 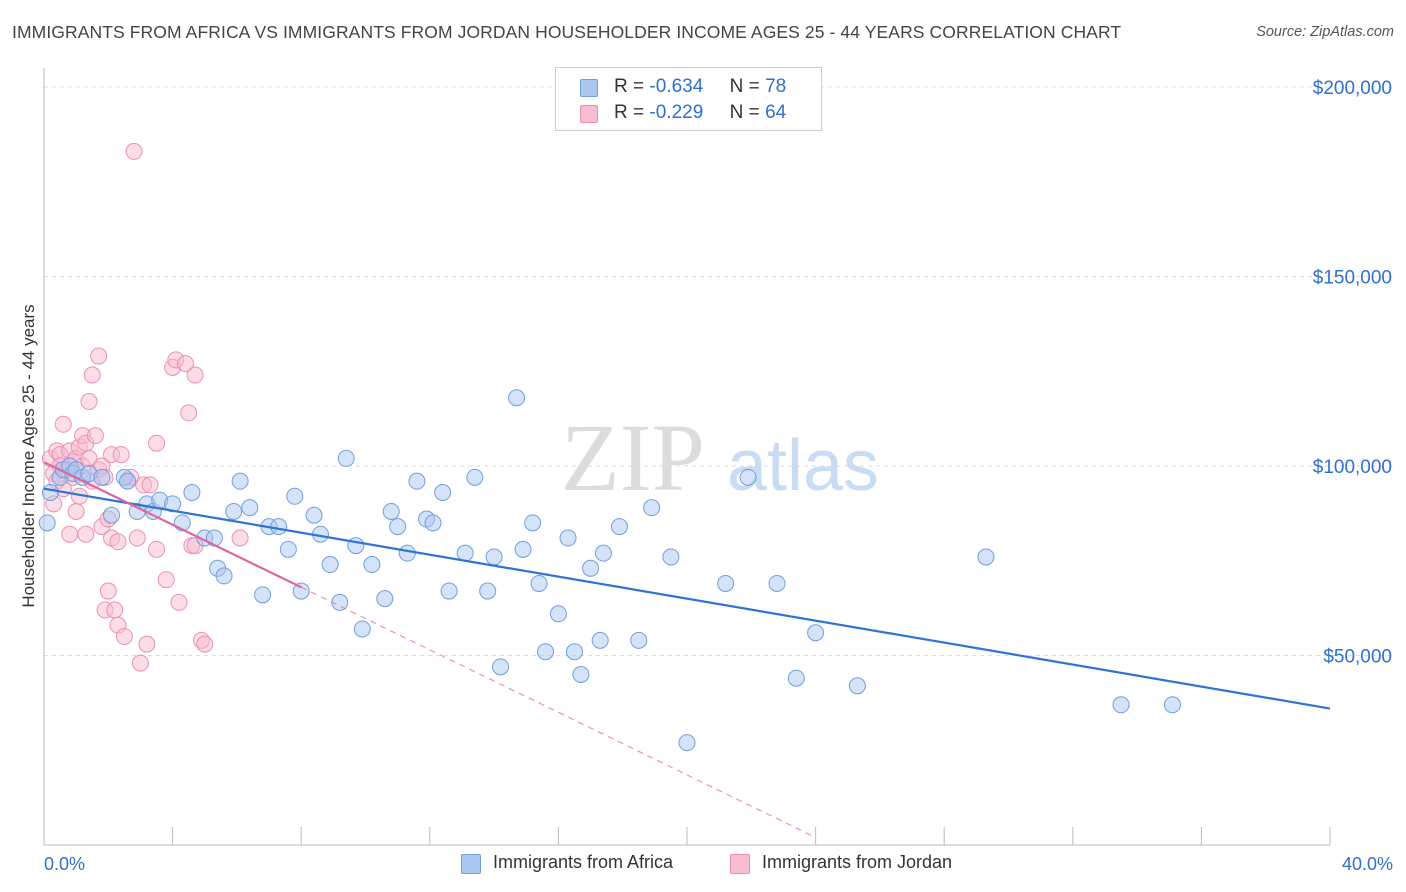 I want to click on legend-r-value-africa: -0.634, so click(x=676, y=86).